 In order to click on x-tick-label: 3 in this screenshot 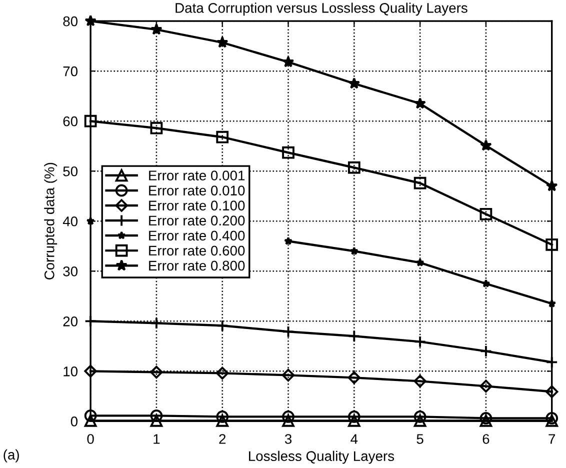, I will do `click(288, 439)`.